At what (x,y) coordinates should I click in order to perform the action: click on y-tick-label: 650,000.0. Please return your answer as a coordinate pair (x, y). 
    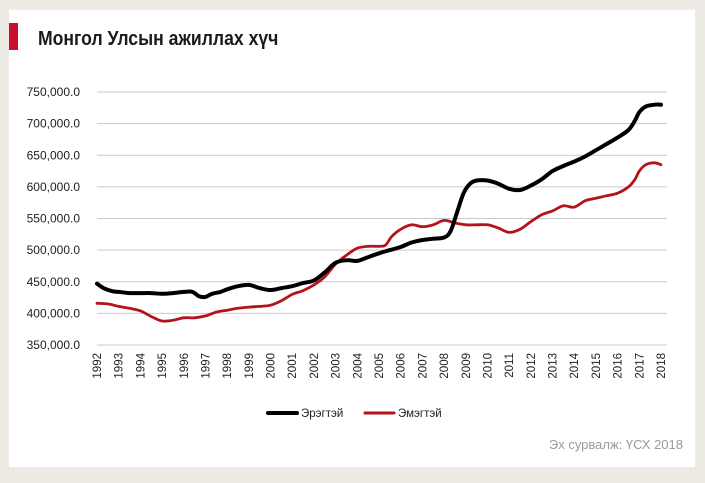
    Looking at the image, I should click on (54, 155).